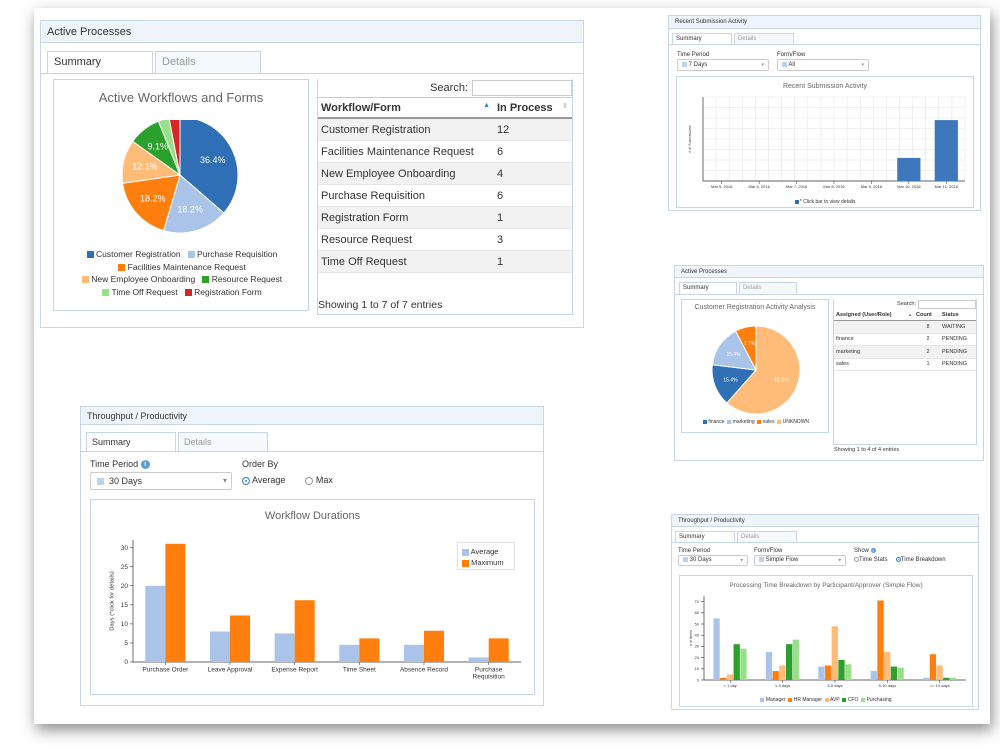 This screenshot has height=756, width=1000. Describe the element at coordinates (850, 700) in the screenshot. I see `legend-item: CFO` at that location.